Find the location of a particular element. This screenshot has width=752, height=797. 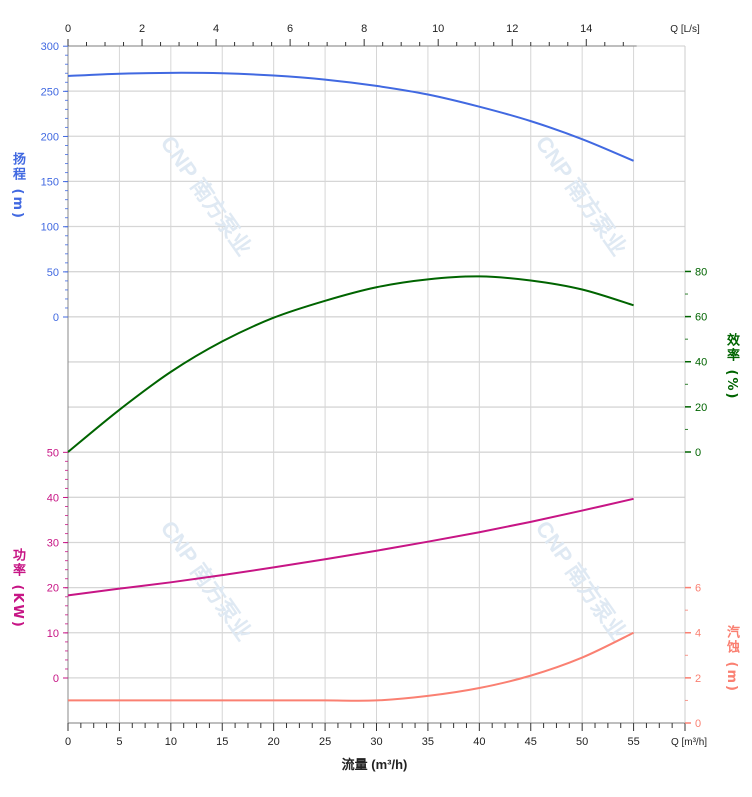

x-tick-label: 10 is located at coordinates (171, 742).